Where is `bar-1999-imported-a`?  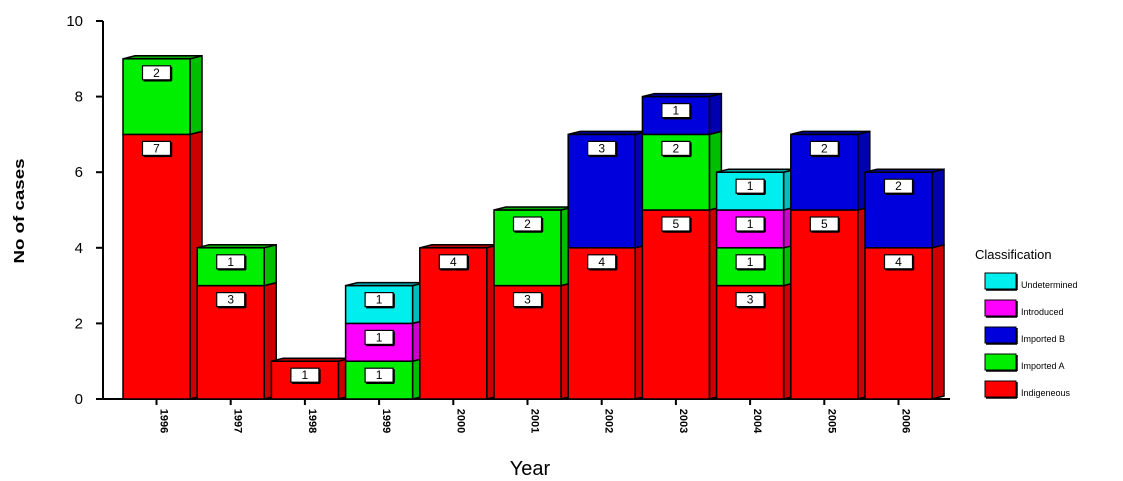
bar-1999-imported-a is located at coordinates (385, 378).